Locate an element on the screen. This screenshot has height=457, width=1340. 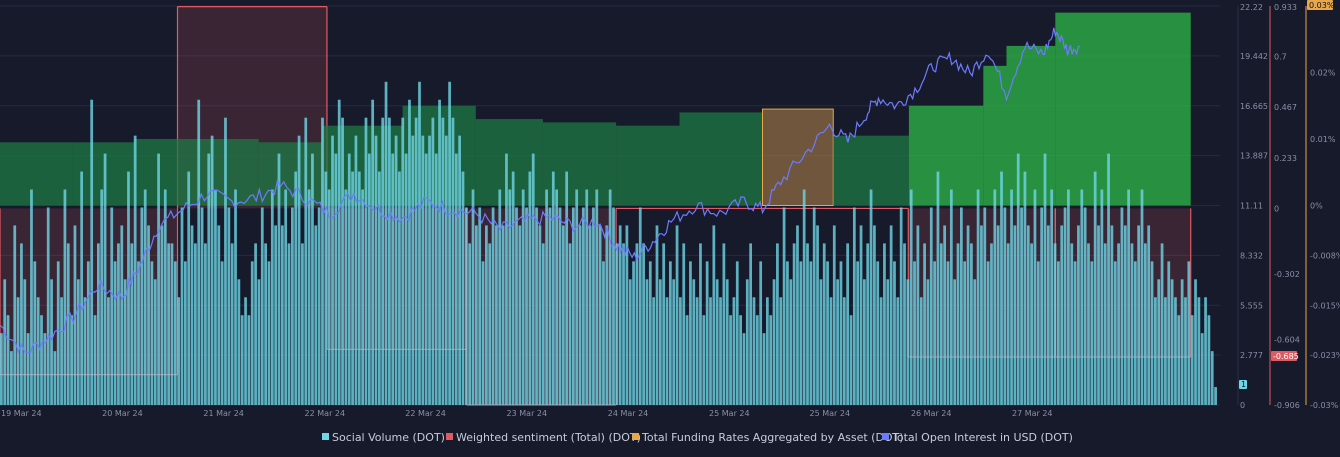
legend-item: Weighted sentiment (Total) (DOT) is located at coordinates (543, 437).